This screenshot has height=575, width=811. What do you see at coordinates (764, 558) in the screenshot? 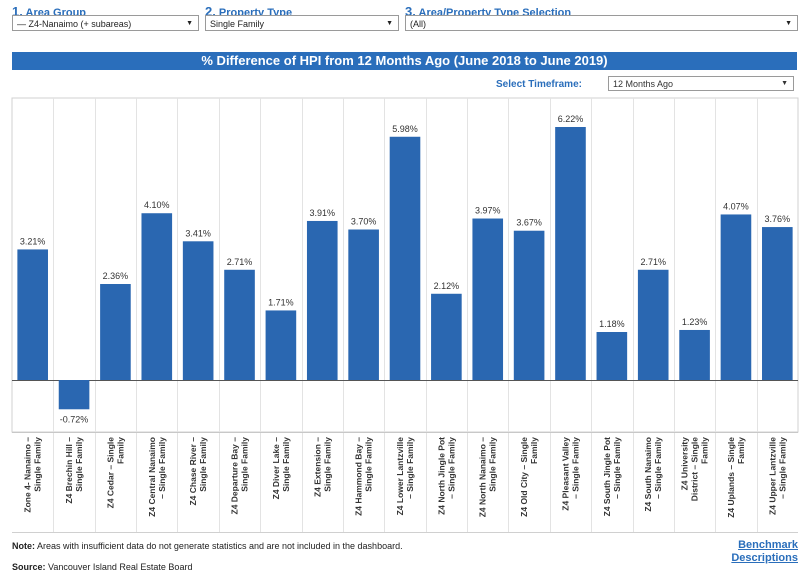
I see `benchmark-link-line2: Descriptions` at bounding box center [764, 558].